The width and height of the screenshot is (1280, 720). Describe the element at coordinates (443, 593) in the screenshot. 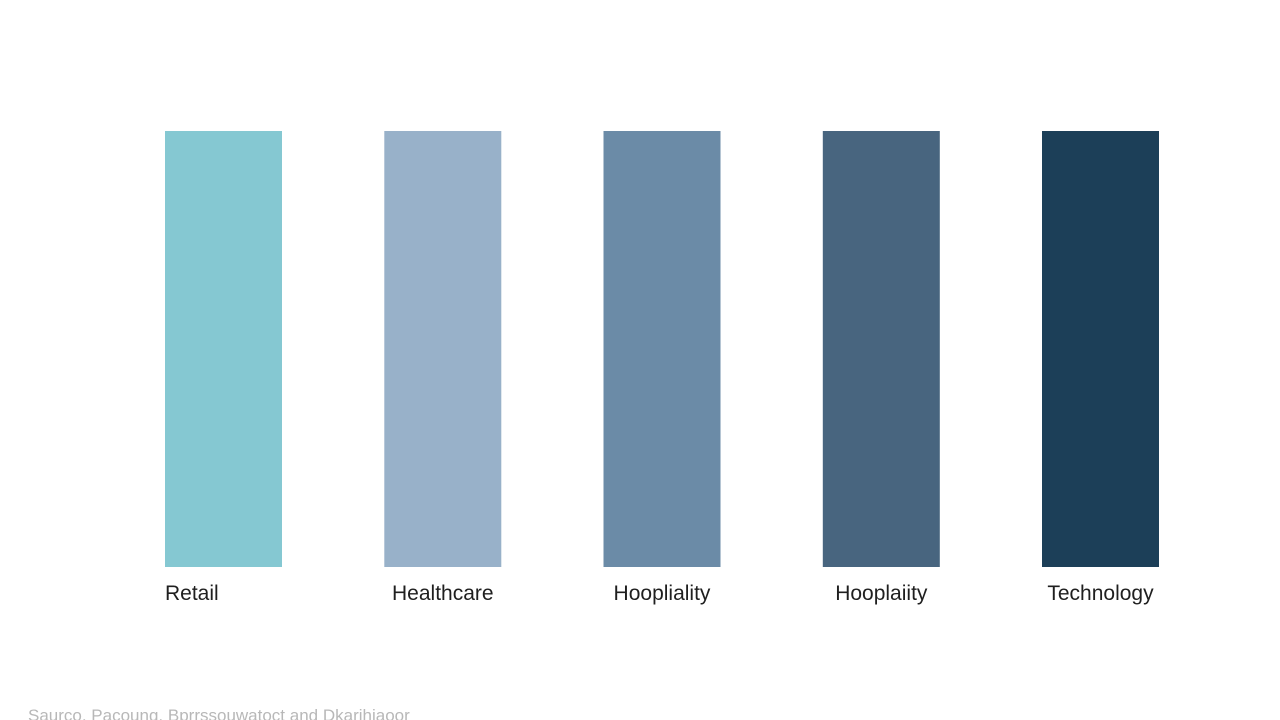

I see `category-label-2: Healthcare` at that location.